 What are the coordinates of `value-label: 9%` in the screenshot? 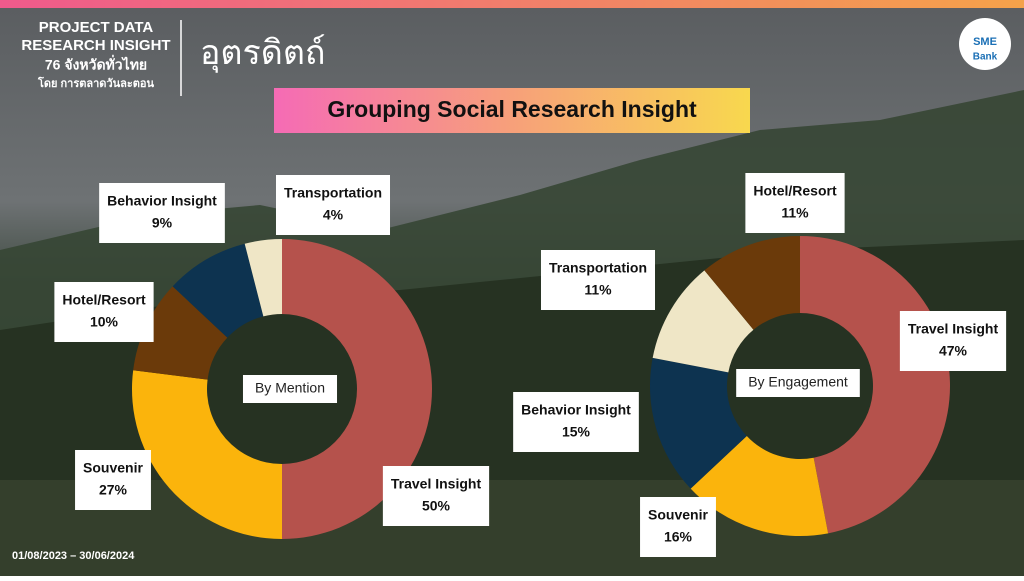 It's located at (162, 223).